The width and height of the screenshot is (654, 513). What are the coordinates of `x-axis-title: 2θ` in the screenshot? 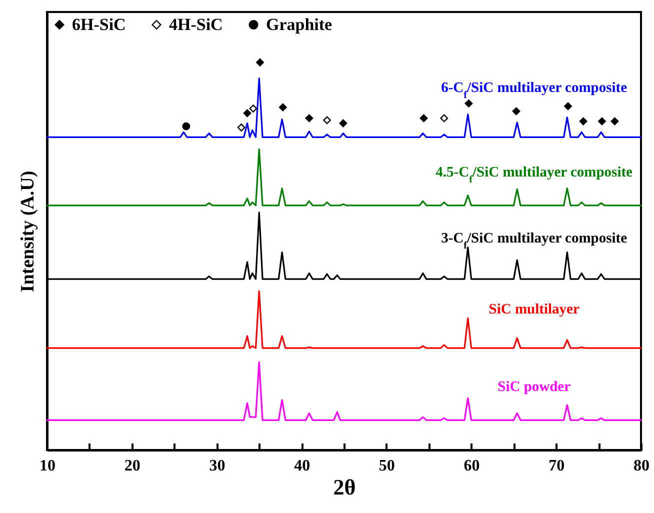 It's located at (344, 487).